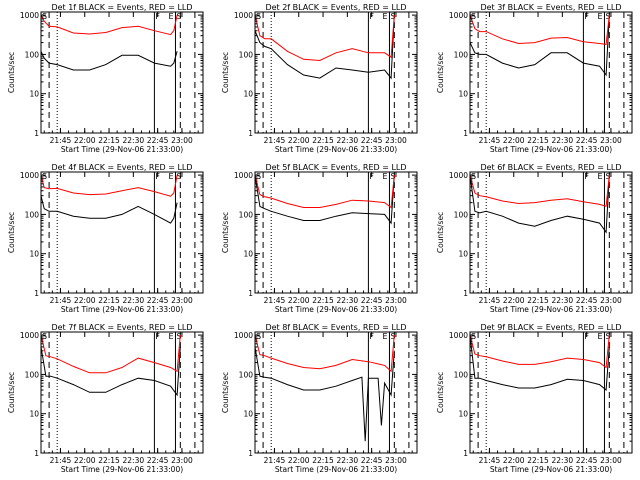  Describe the element at coordinates (121, 167) in the screenshot. I see `panel-title: Det 4f BLACK = Events, RED = LLD` at that location.